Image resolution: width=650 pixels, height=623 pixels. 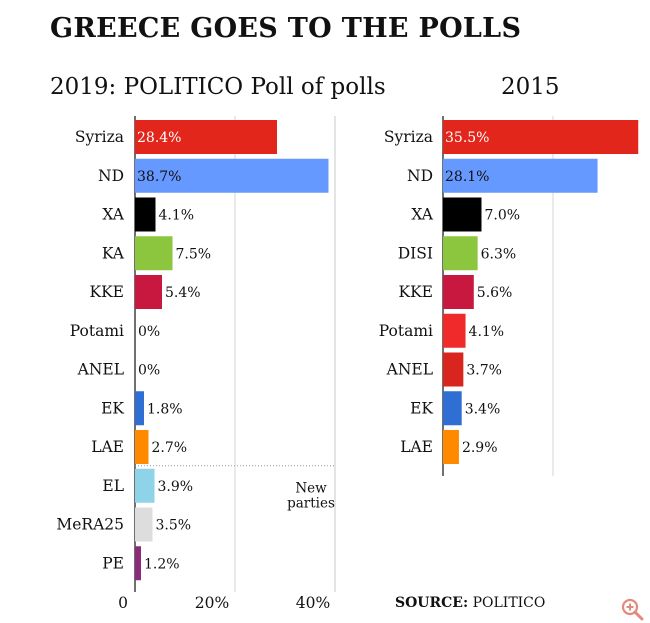 I want to click on chart-title-2015: 2015, so click(x=530, y=87).